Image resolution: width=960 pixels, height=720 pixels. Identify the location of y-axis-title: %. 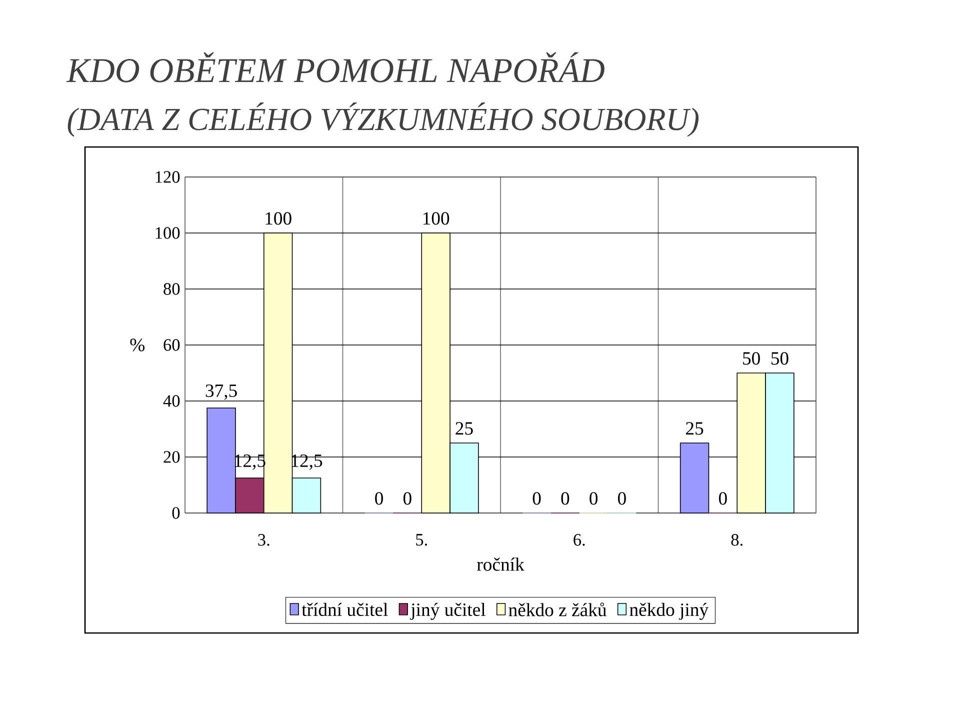
(137, 345).